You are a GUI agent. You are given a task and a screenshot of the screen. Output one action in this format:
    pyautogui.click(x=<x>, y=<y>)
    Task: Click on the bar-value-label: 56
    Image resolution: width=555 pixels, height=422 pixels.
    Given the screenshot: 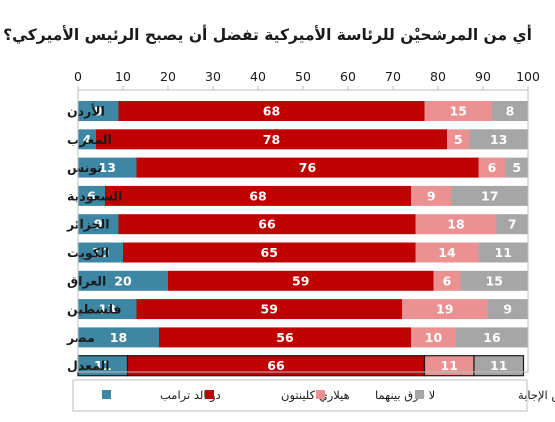 What is the action you would take?
    pyautogui.click(x=285, y=337)
    